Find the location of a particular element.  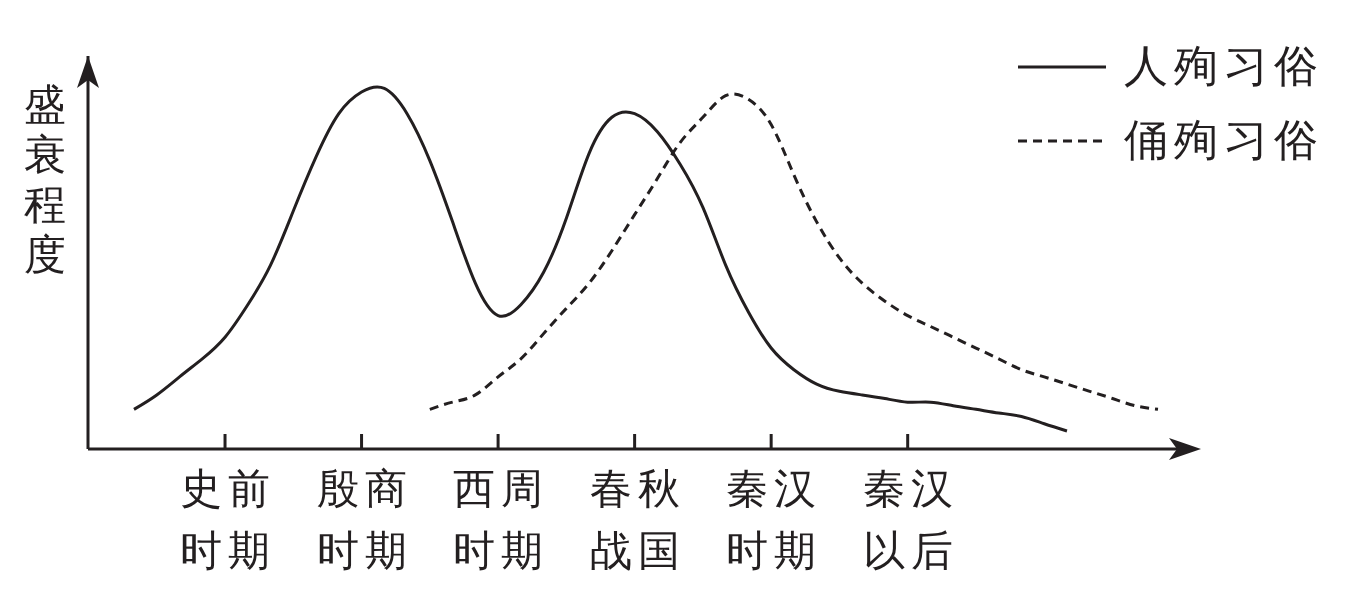

x-tick-label: 西周时期 is located at coordinates (501, 520).